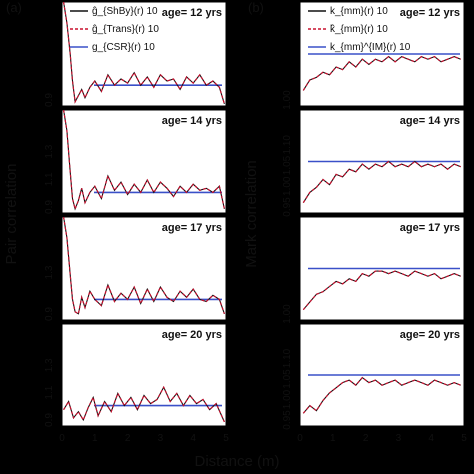  Describe the element at coordinates (256, 7) in the screenshot. I see `panel-letter: (b)` at that location.